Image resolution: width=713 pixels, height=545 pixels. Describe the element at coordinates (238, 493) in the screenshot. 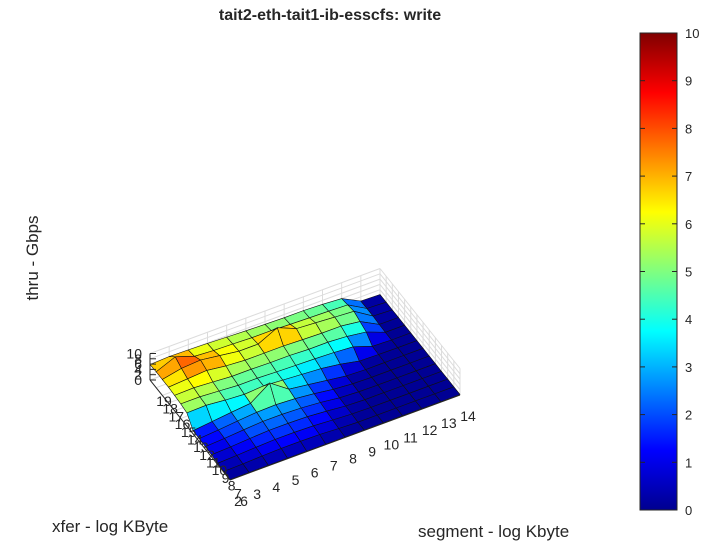

I see `xfer-tick-label: 7` at that location.